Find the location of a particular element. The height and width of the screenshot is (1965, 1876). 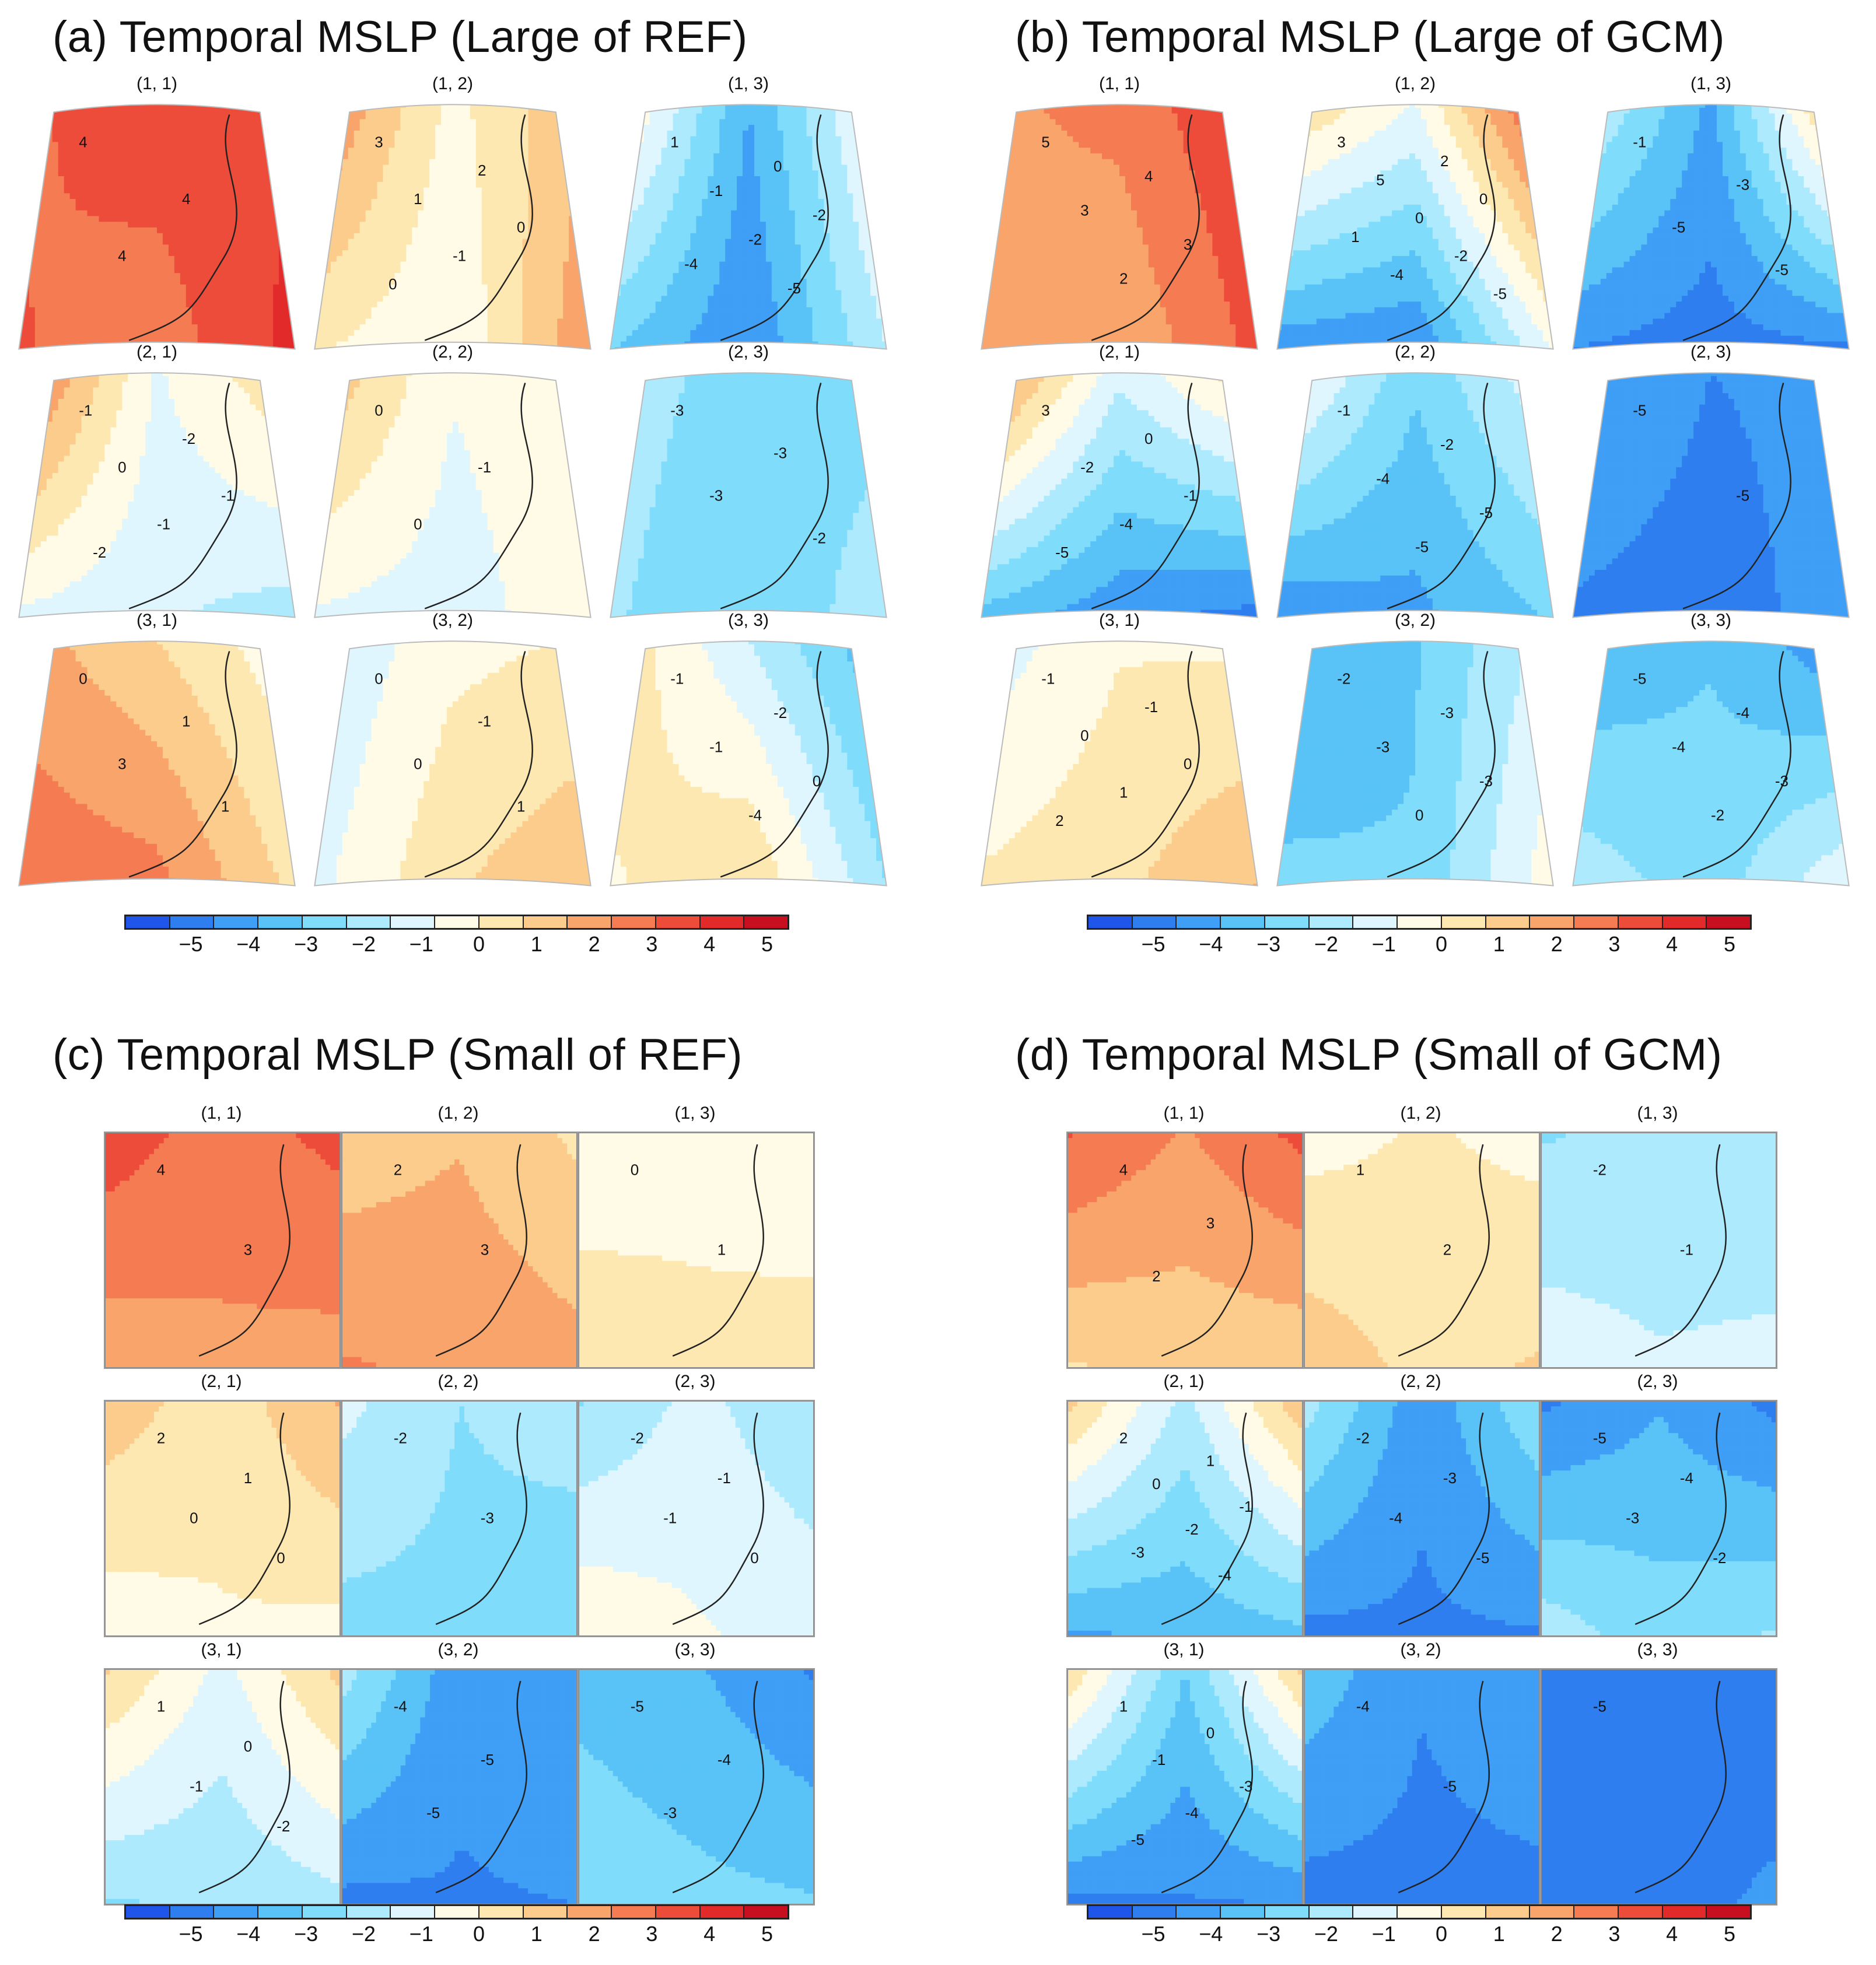

colorbar-tick-label: −1 is located at coordinates (1384, 1934).